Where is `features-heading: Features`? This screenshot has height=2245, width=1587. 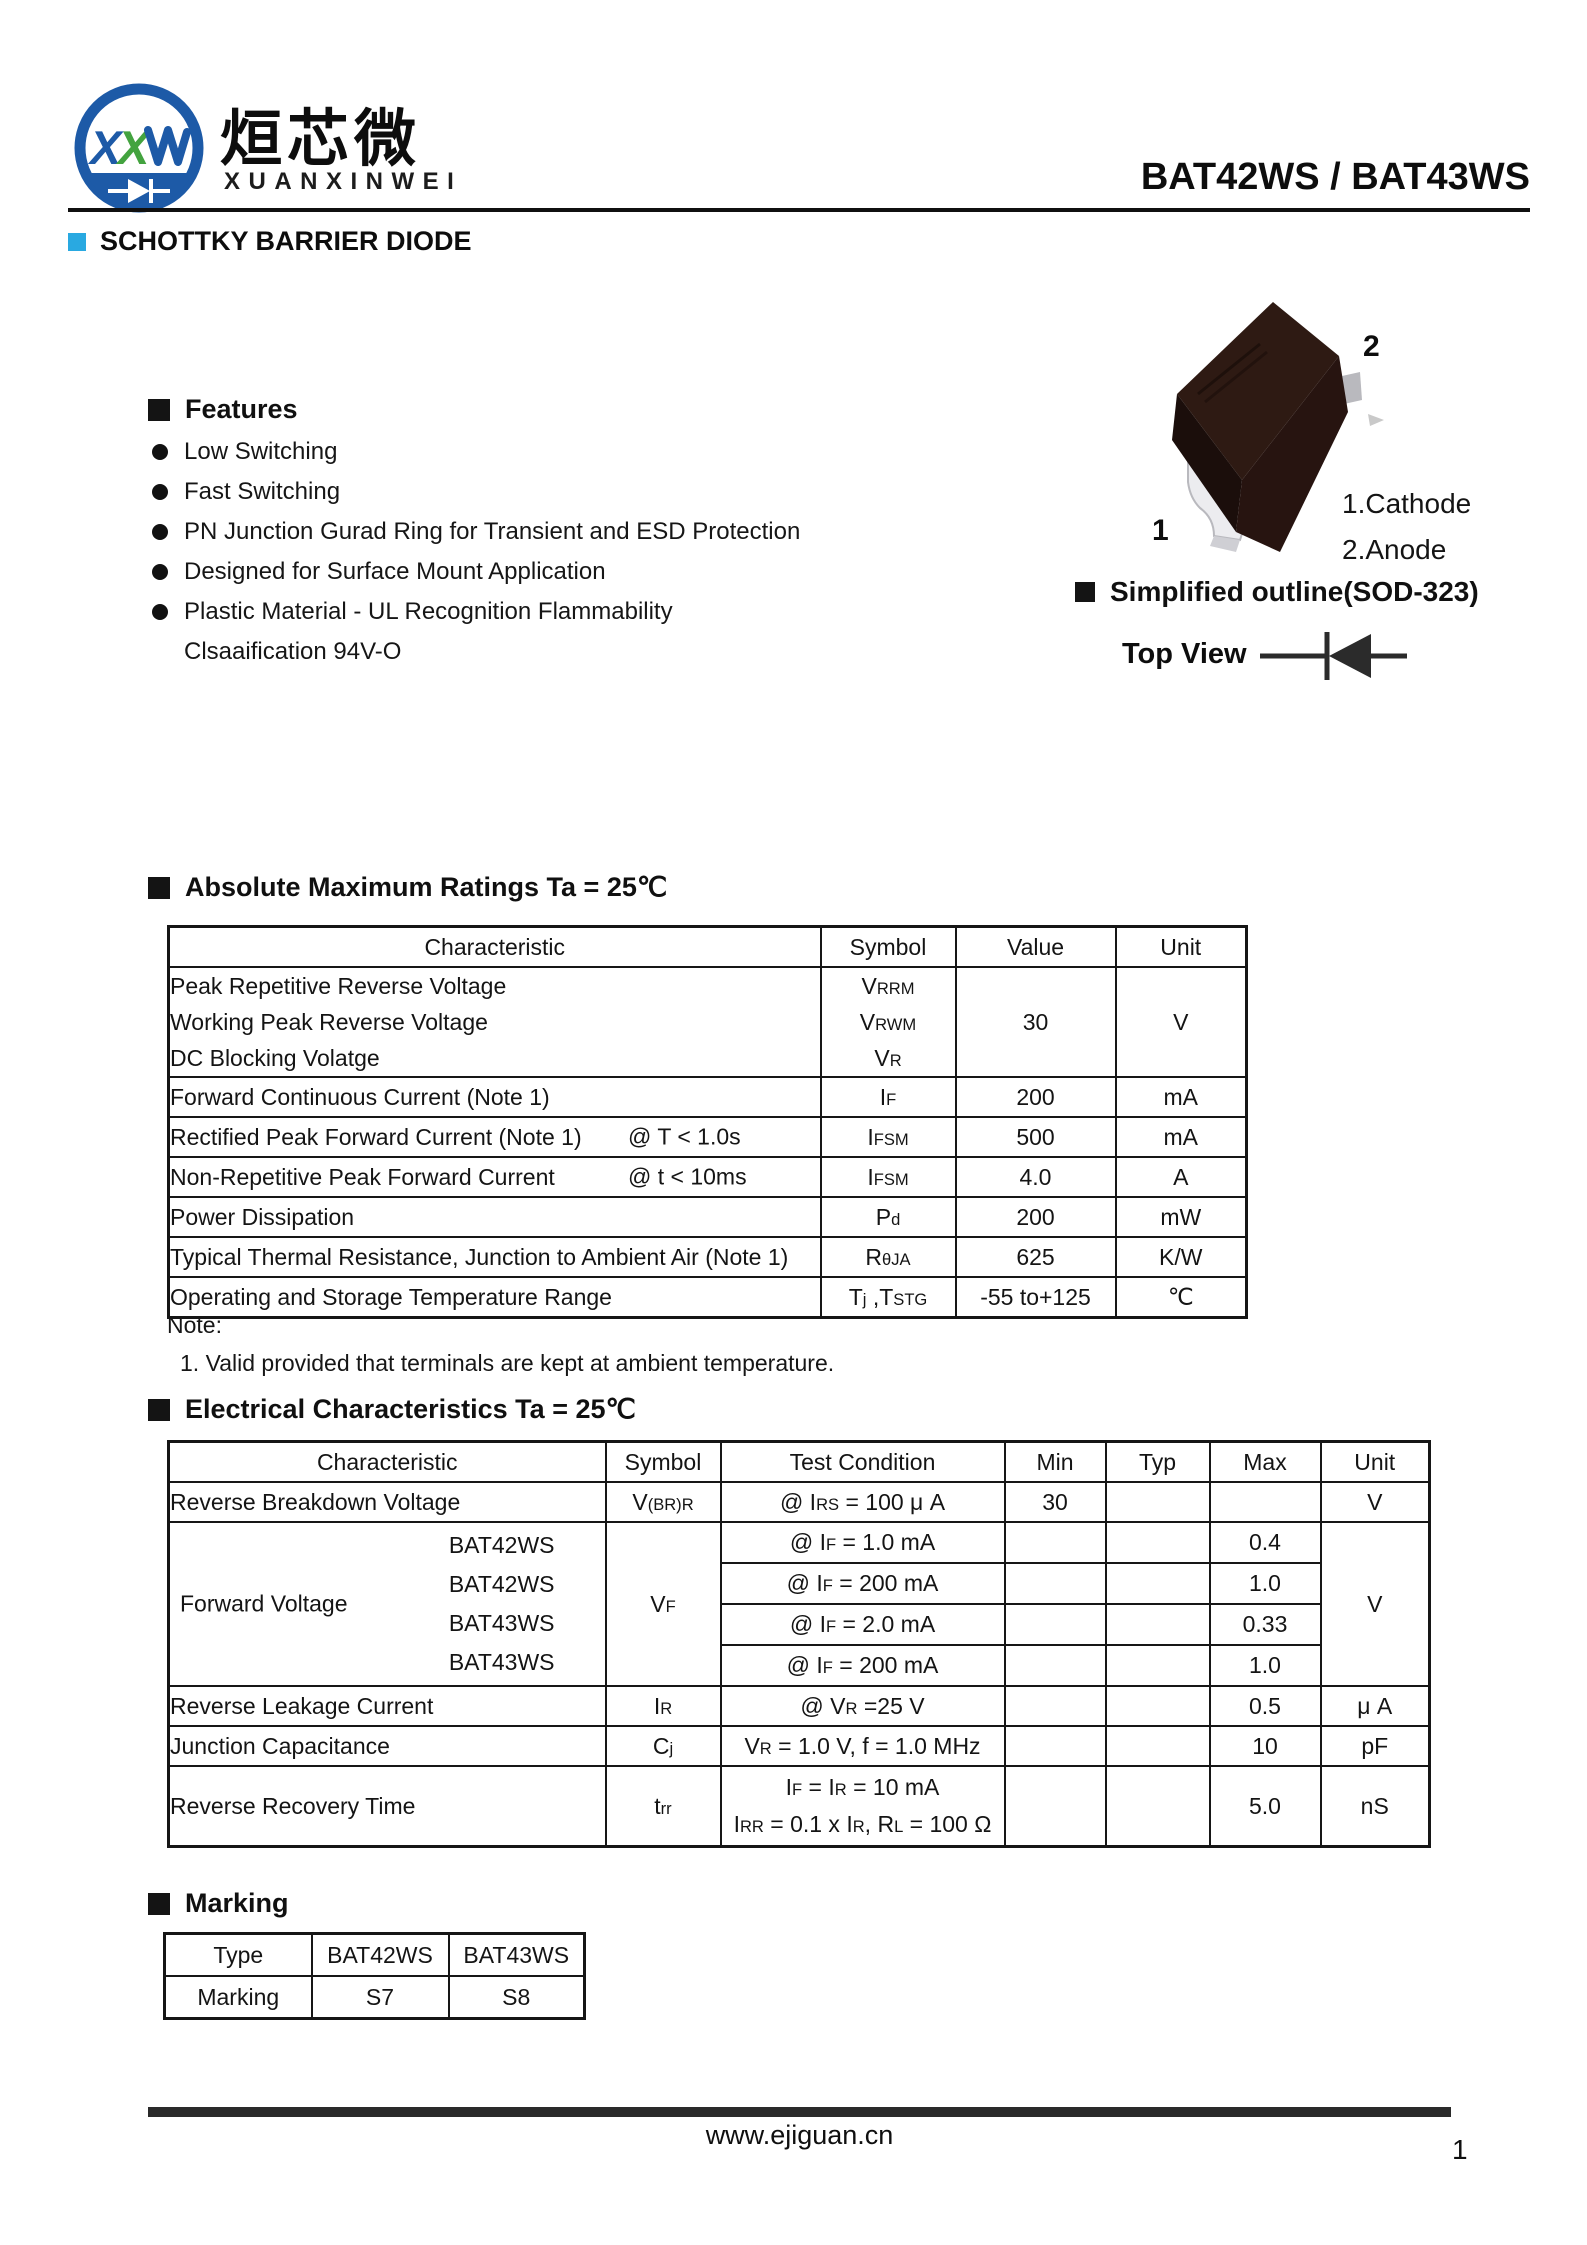
features-heading: Features is located at coordinates (223, 409).